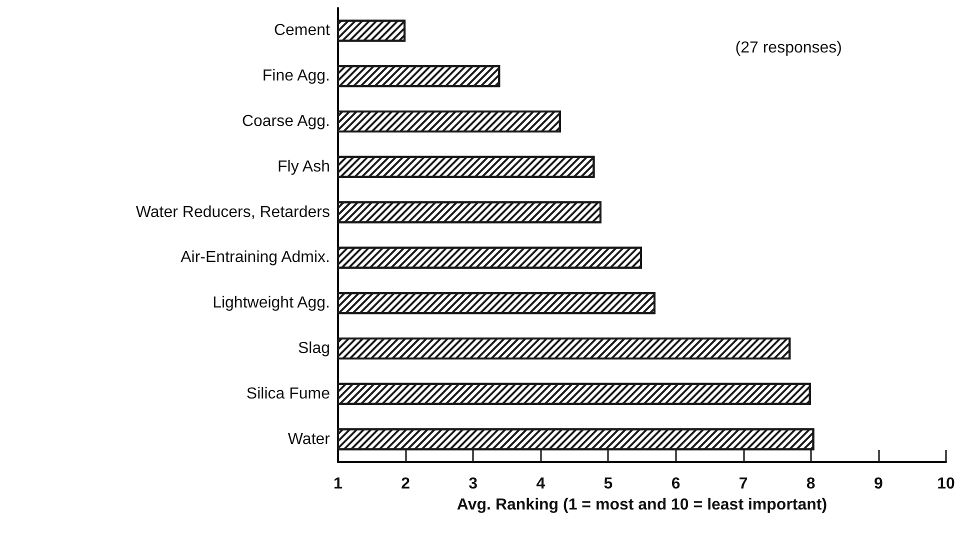 Image resolution: width=962 pixels, height=542 pixels. What do you see at coordinates (302, 31) in the screenshot?
I see `y-tick-label: Cement` at bounding box center [302, 31].